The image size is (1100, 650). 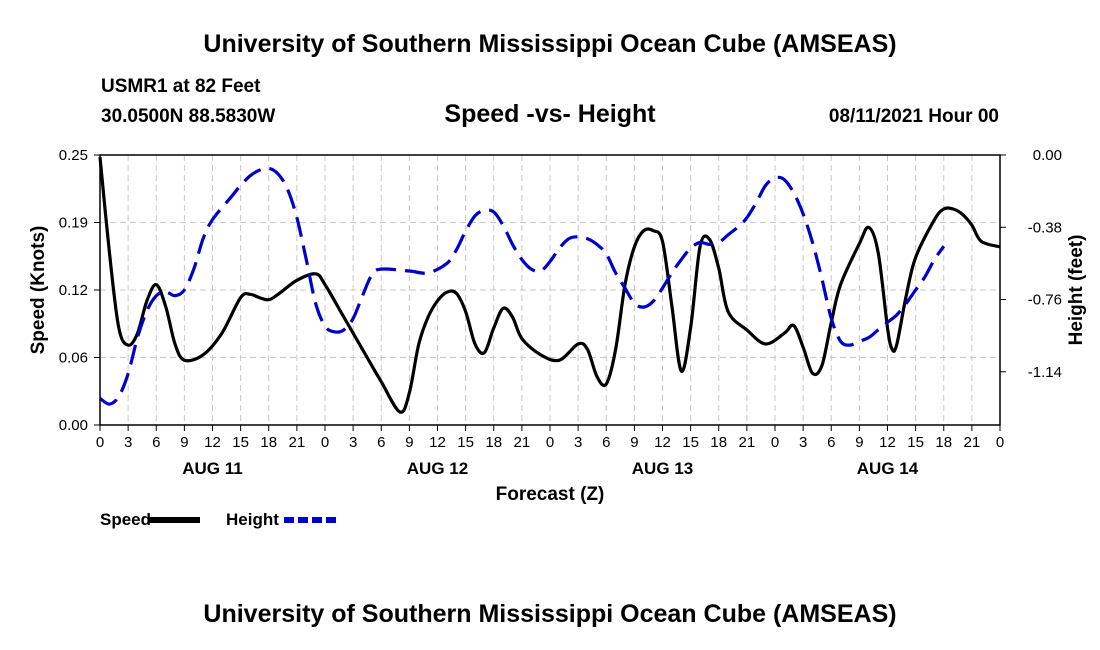 What do you see at coordinates (73, 223) in the screenshot?
I see `y-left-tick-label: 0.19` at bounding box center [73, 223].